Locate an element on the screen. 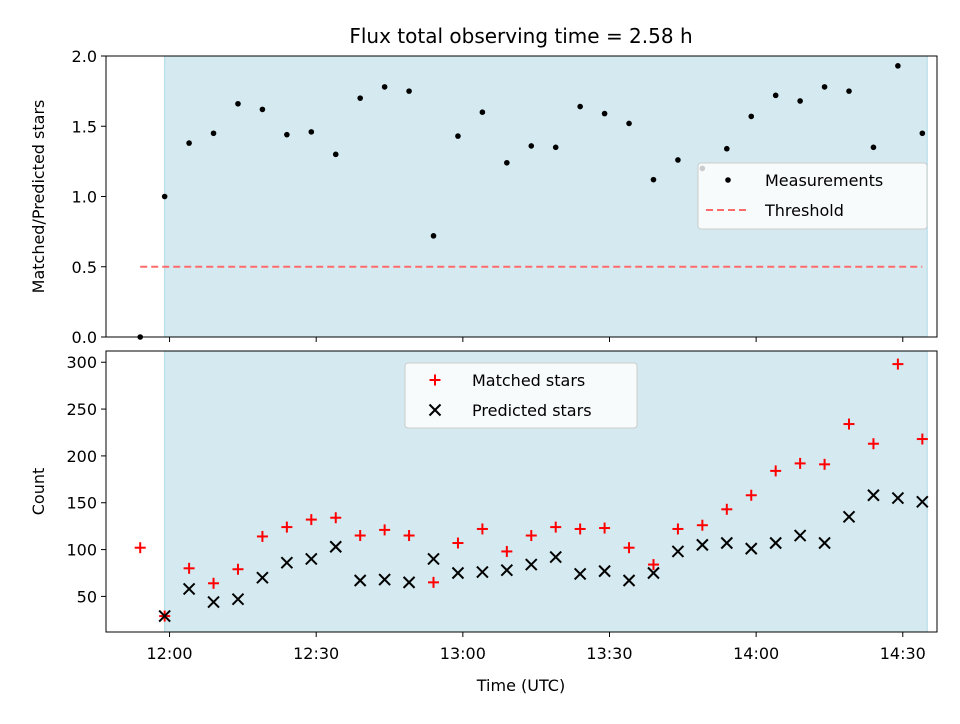 The image size is (960, 724). legend-box is located at coordinates (521, 395).